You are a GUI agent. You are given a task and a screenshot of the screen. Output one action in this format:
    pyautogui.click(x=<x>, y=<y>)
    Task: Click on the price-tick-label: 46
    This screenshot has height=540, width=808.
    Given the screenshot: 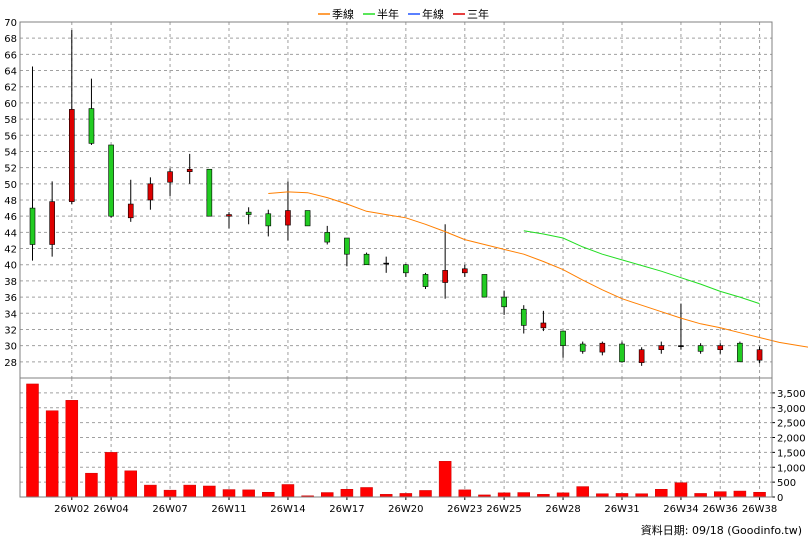 What is the action you would take?
    pyautogui.click(x=10, y=217)
    